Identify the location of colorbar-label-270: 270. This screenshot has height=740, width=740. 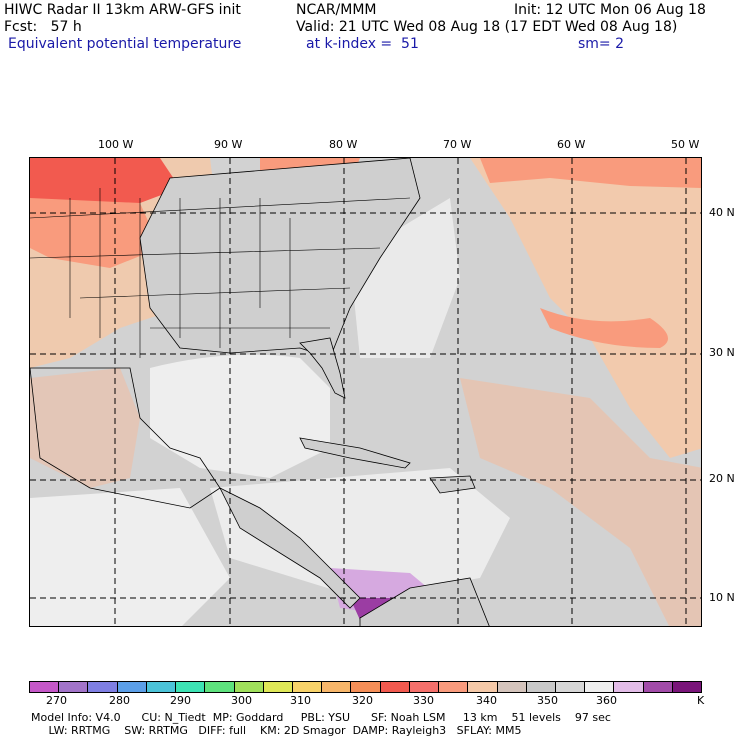
(56, 700).